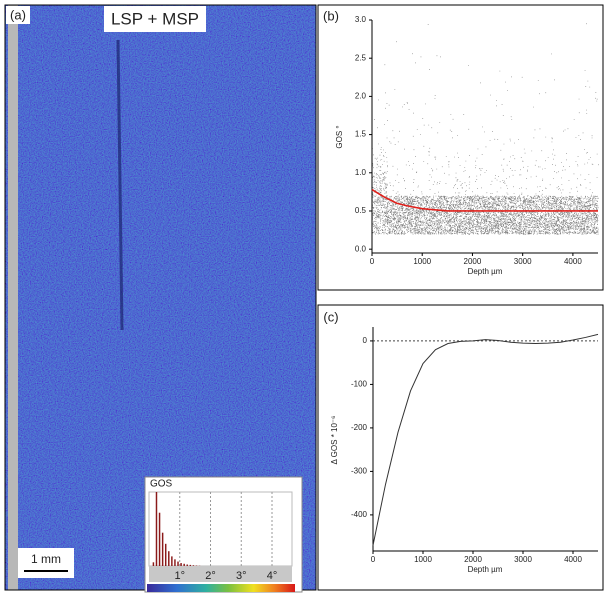 The image size is (608, 601). Describe the element at coordinates (18, 14) in the screenshot. I see `panel-label: (a)` at that location.